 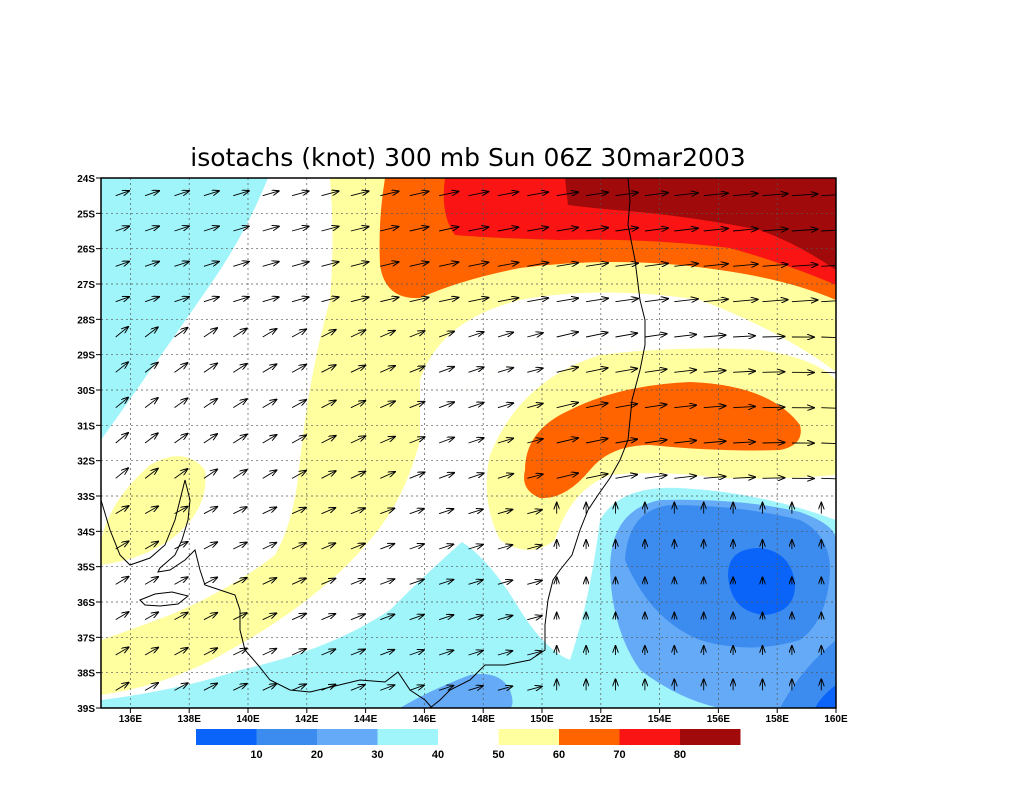 What do you see at coordinates (86, 532) in the screenshot?
I see `lat-tick-label: 34S` at bounding box center [86, 532].